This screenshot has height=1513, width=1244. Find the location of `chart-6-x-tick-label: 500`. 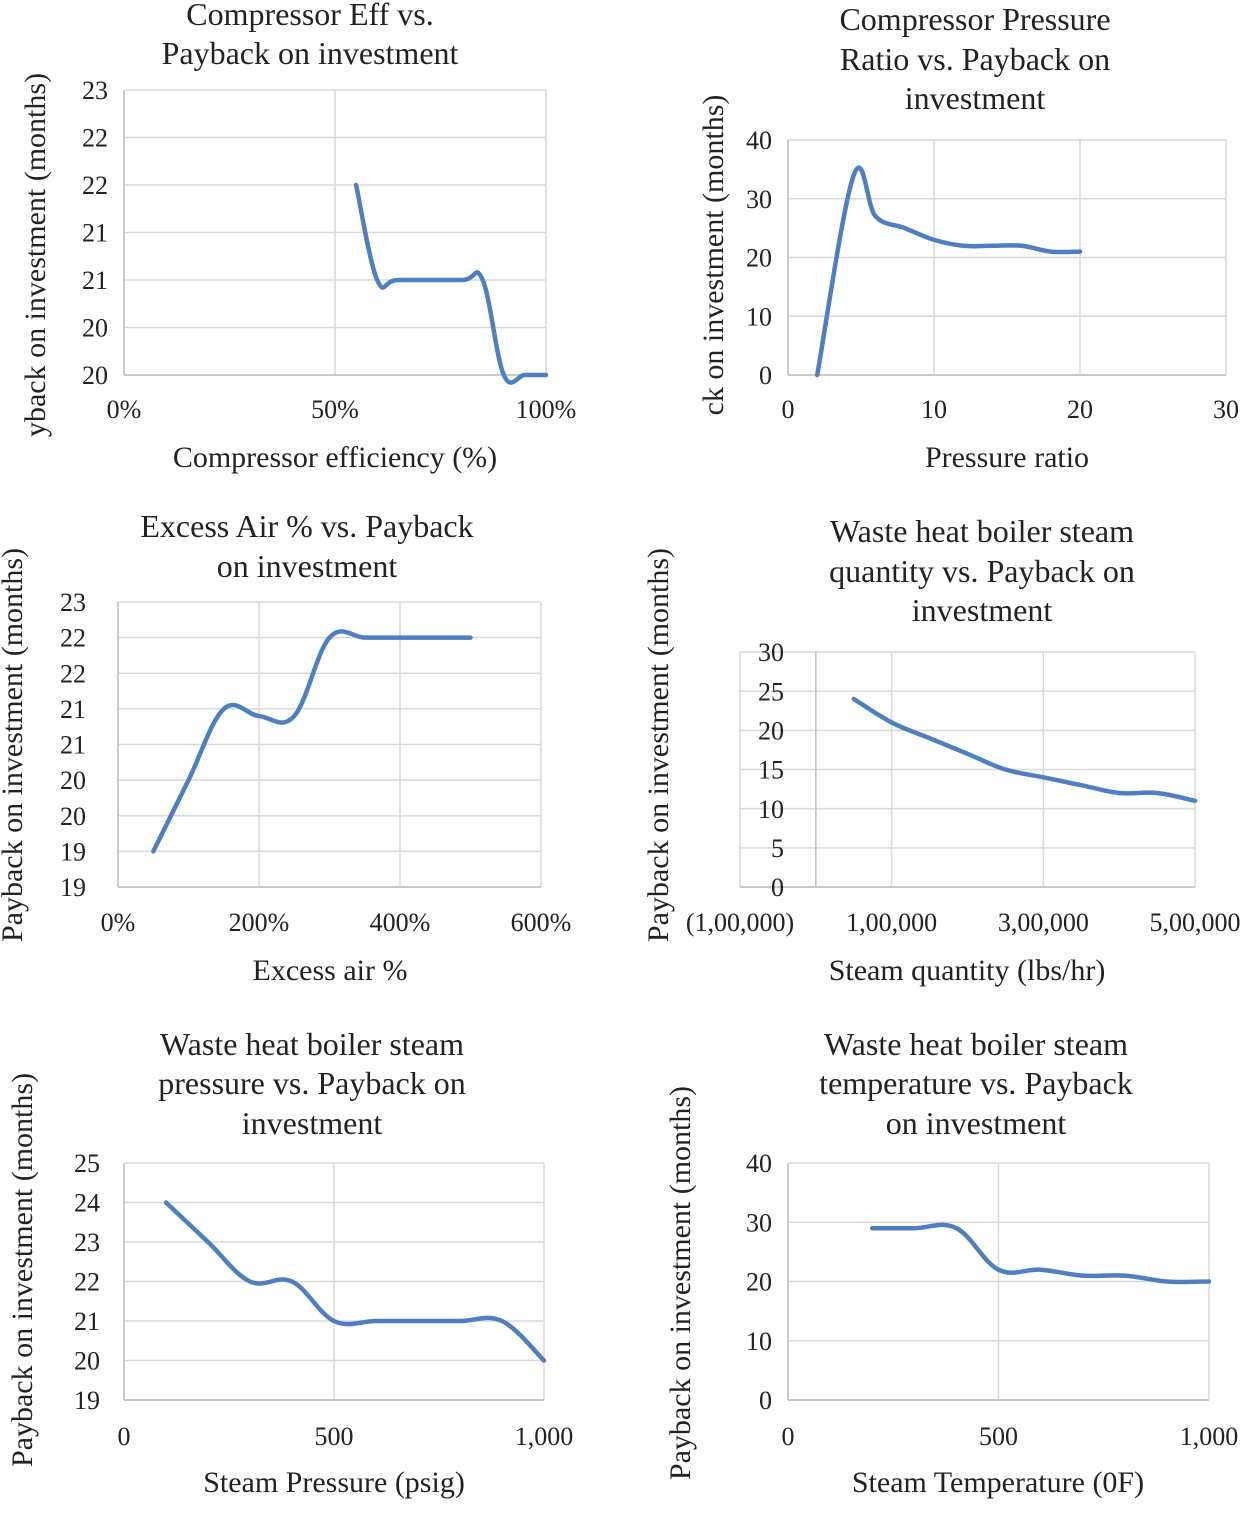

chart-6-x-tick-label: 500 is located at coordinates (998, 1436).